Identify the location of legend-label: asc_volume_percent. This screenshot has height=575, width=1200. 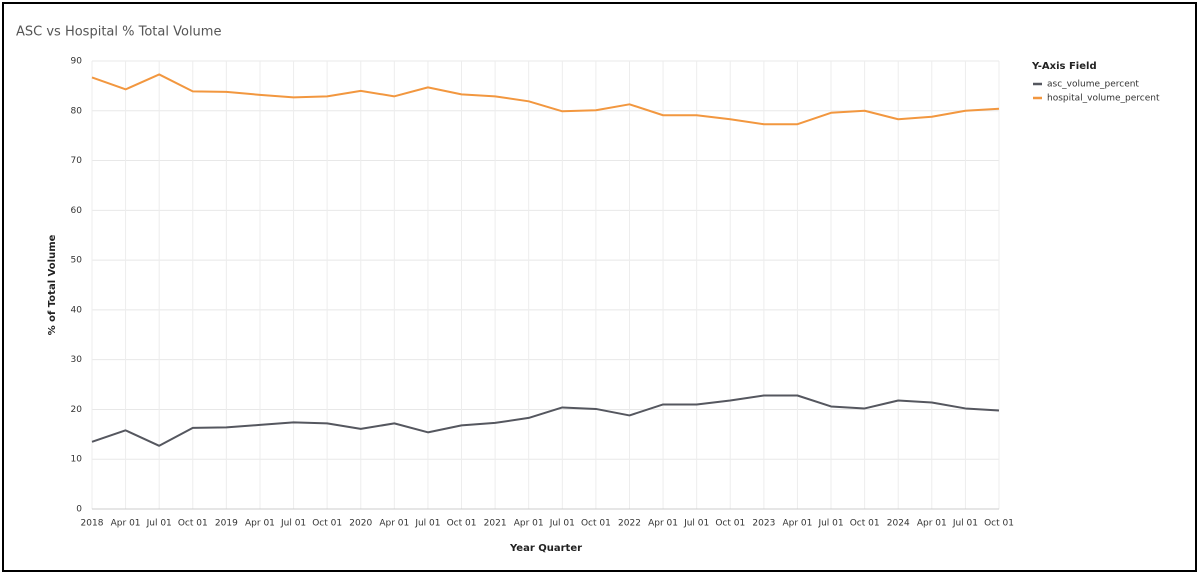
(1093, 85).